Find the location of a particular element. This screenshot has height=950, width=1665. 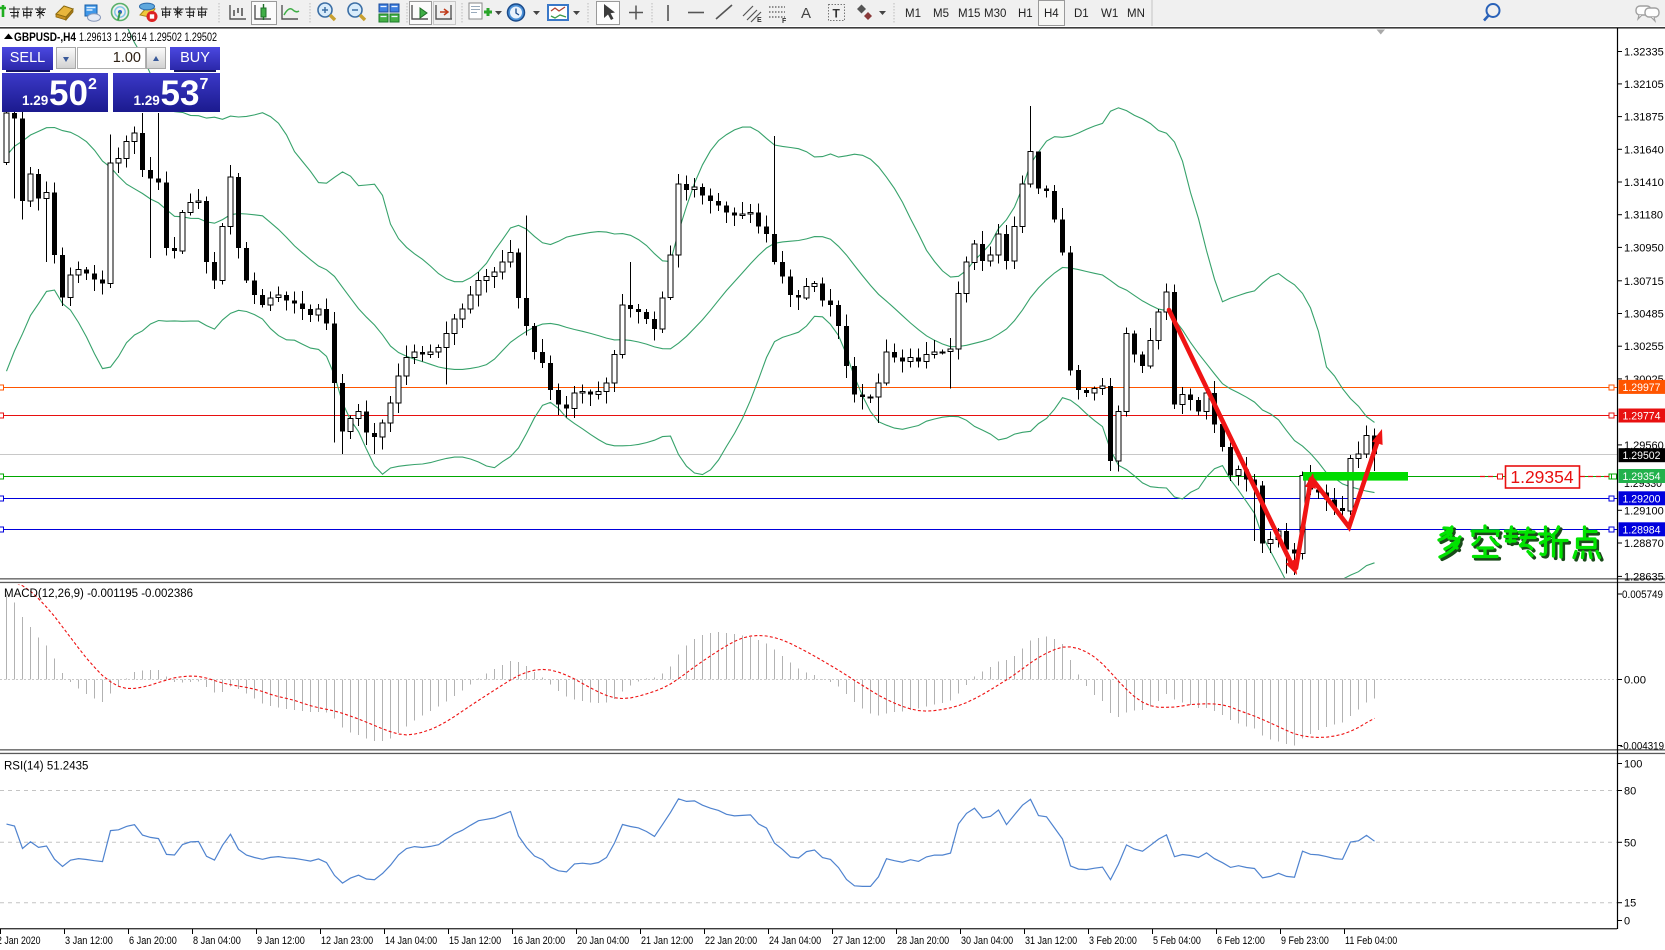

svg-text: H1 is located at coordinates (1025, 14).